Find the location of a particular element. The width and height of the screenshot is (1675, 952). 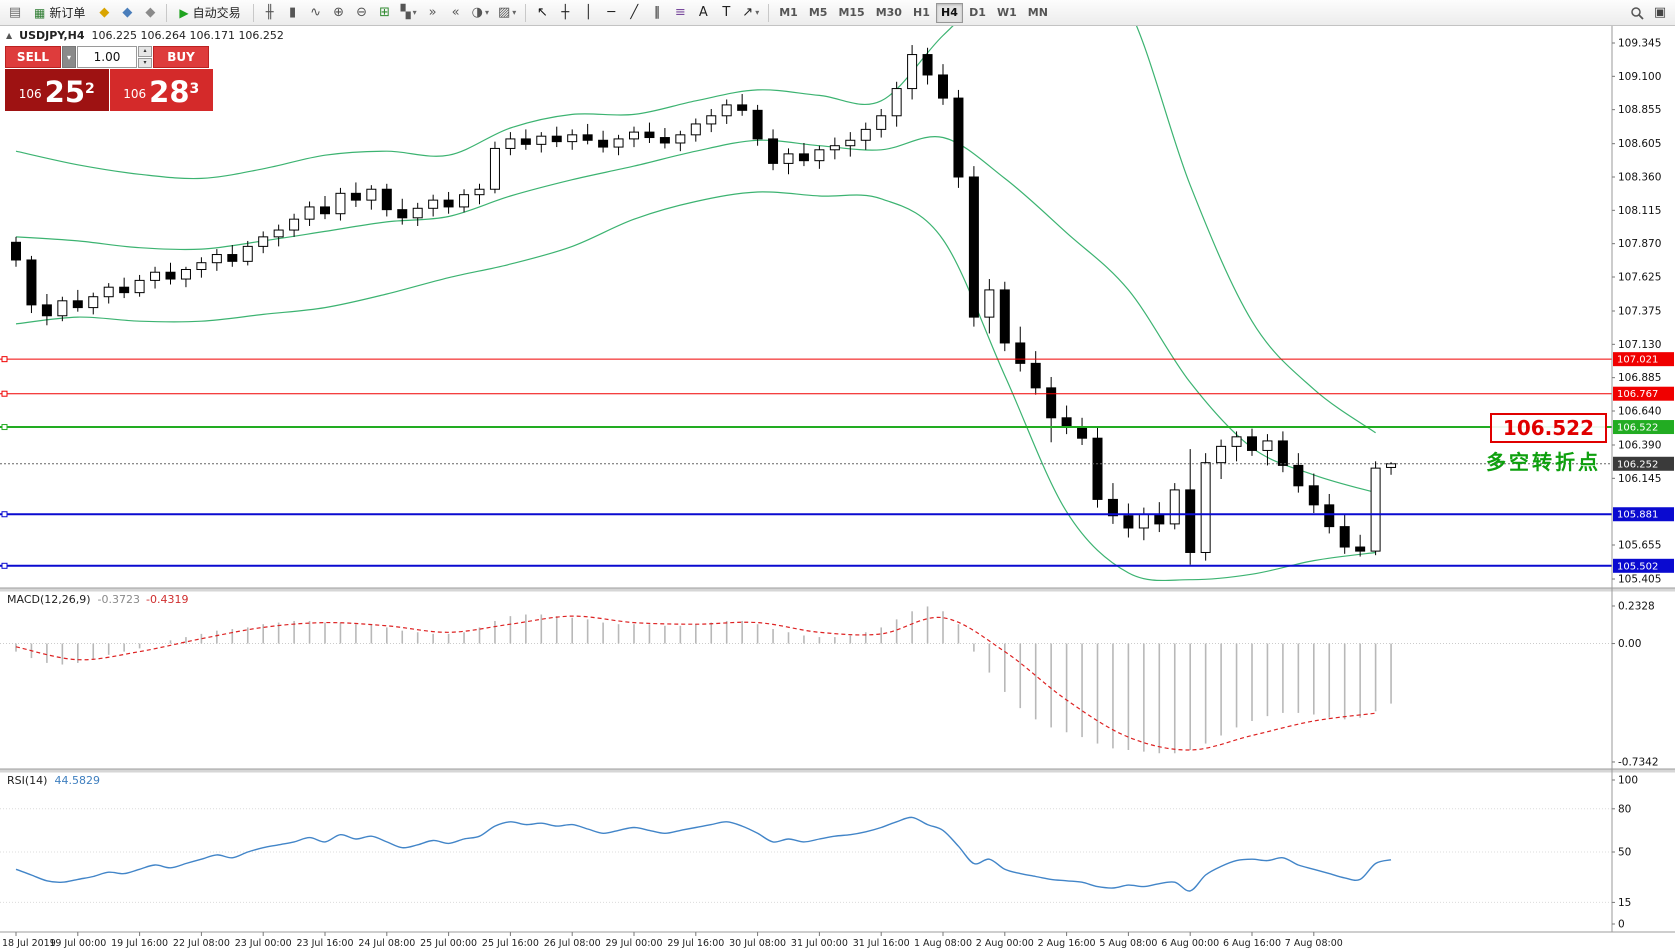

bar-chart-button: ╫ is located at coordinates (270, 13).